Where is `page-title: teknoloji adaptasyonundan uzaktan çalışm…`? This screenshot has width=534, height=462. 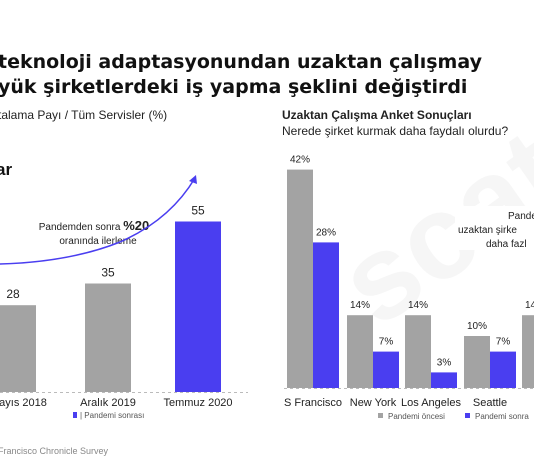
page-title: teknoloji adaptasyonundan uzaktan çalışm… is located at coordinates (241, 74).